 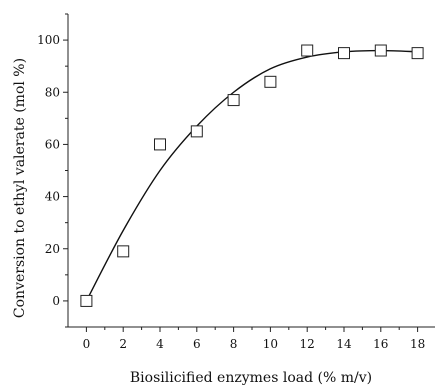 I want to click on x-tick-label: 10, so click(x=270, y=344).